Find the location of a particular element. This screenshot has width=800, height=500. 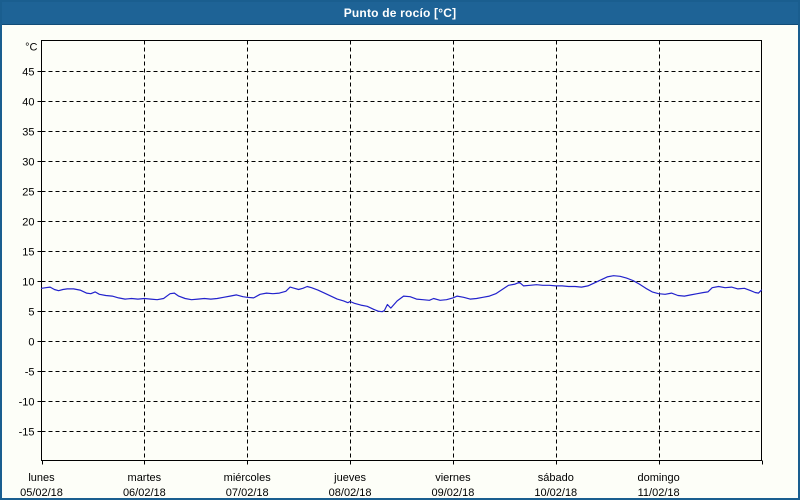

x-day-name-label: martes is located at coordinates (145, 478).